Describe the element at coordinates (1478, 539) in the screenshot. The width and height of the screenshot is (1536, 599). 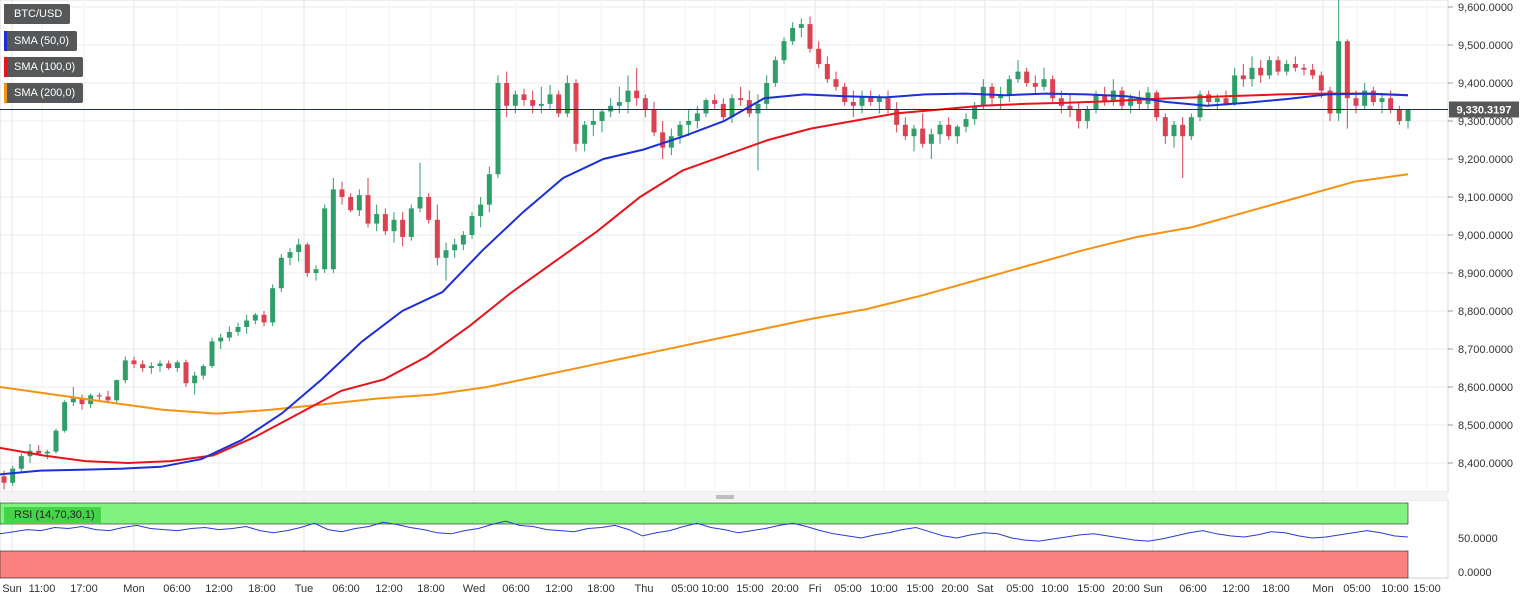
I see `rsi-tick-label: 50.0000` at that location.